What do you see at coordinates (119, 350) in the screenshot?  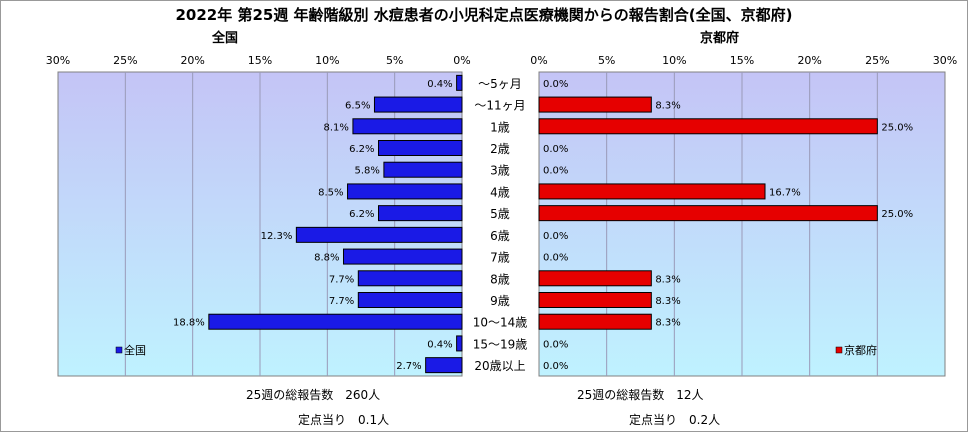 I see `left-legend-swatch` at bounding box center [119, 350].